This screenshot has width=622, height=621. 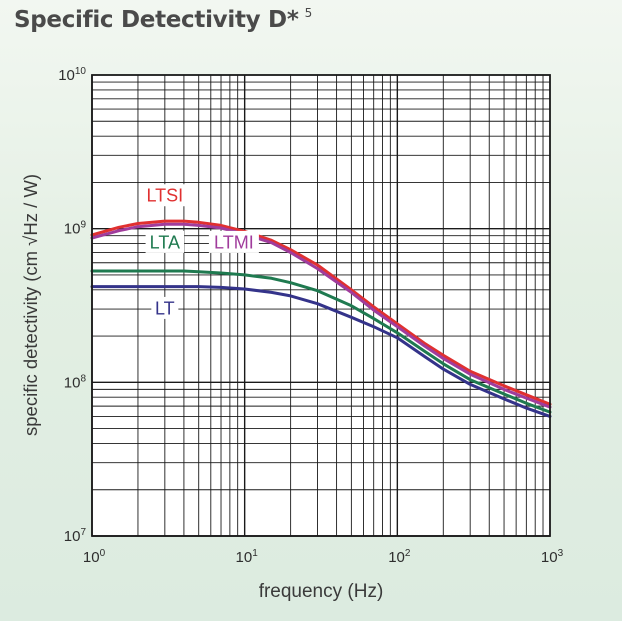 What do you see at coordinates (308, 13) in the screenshot?
I see `title-footnote: 5` at bounding box center [308, 13].